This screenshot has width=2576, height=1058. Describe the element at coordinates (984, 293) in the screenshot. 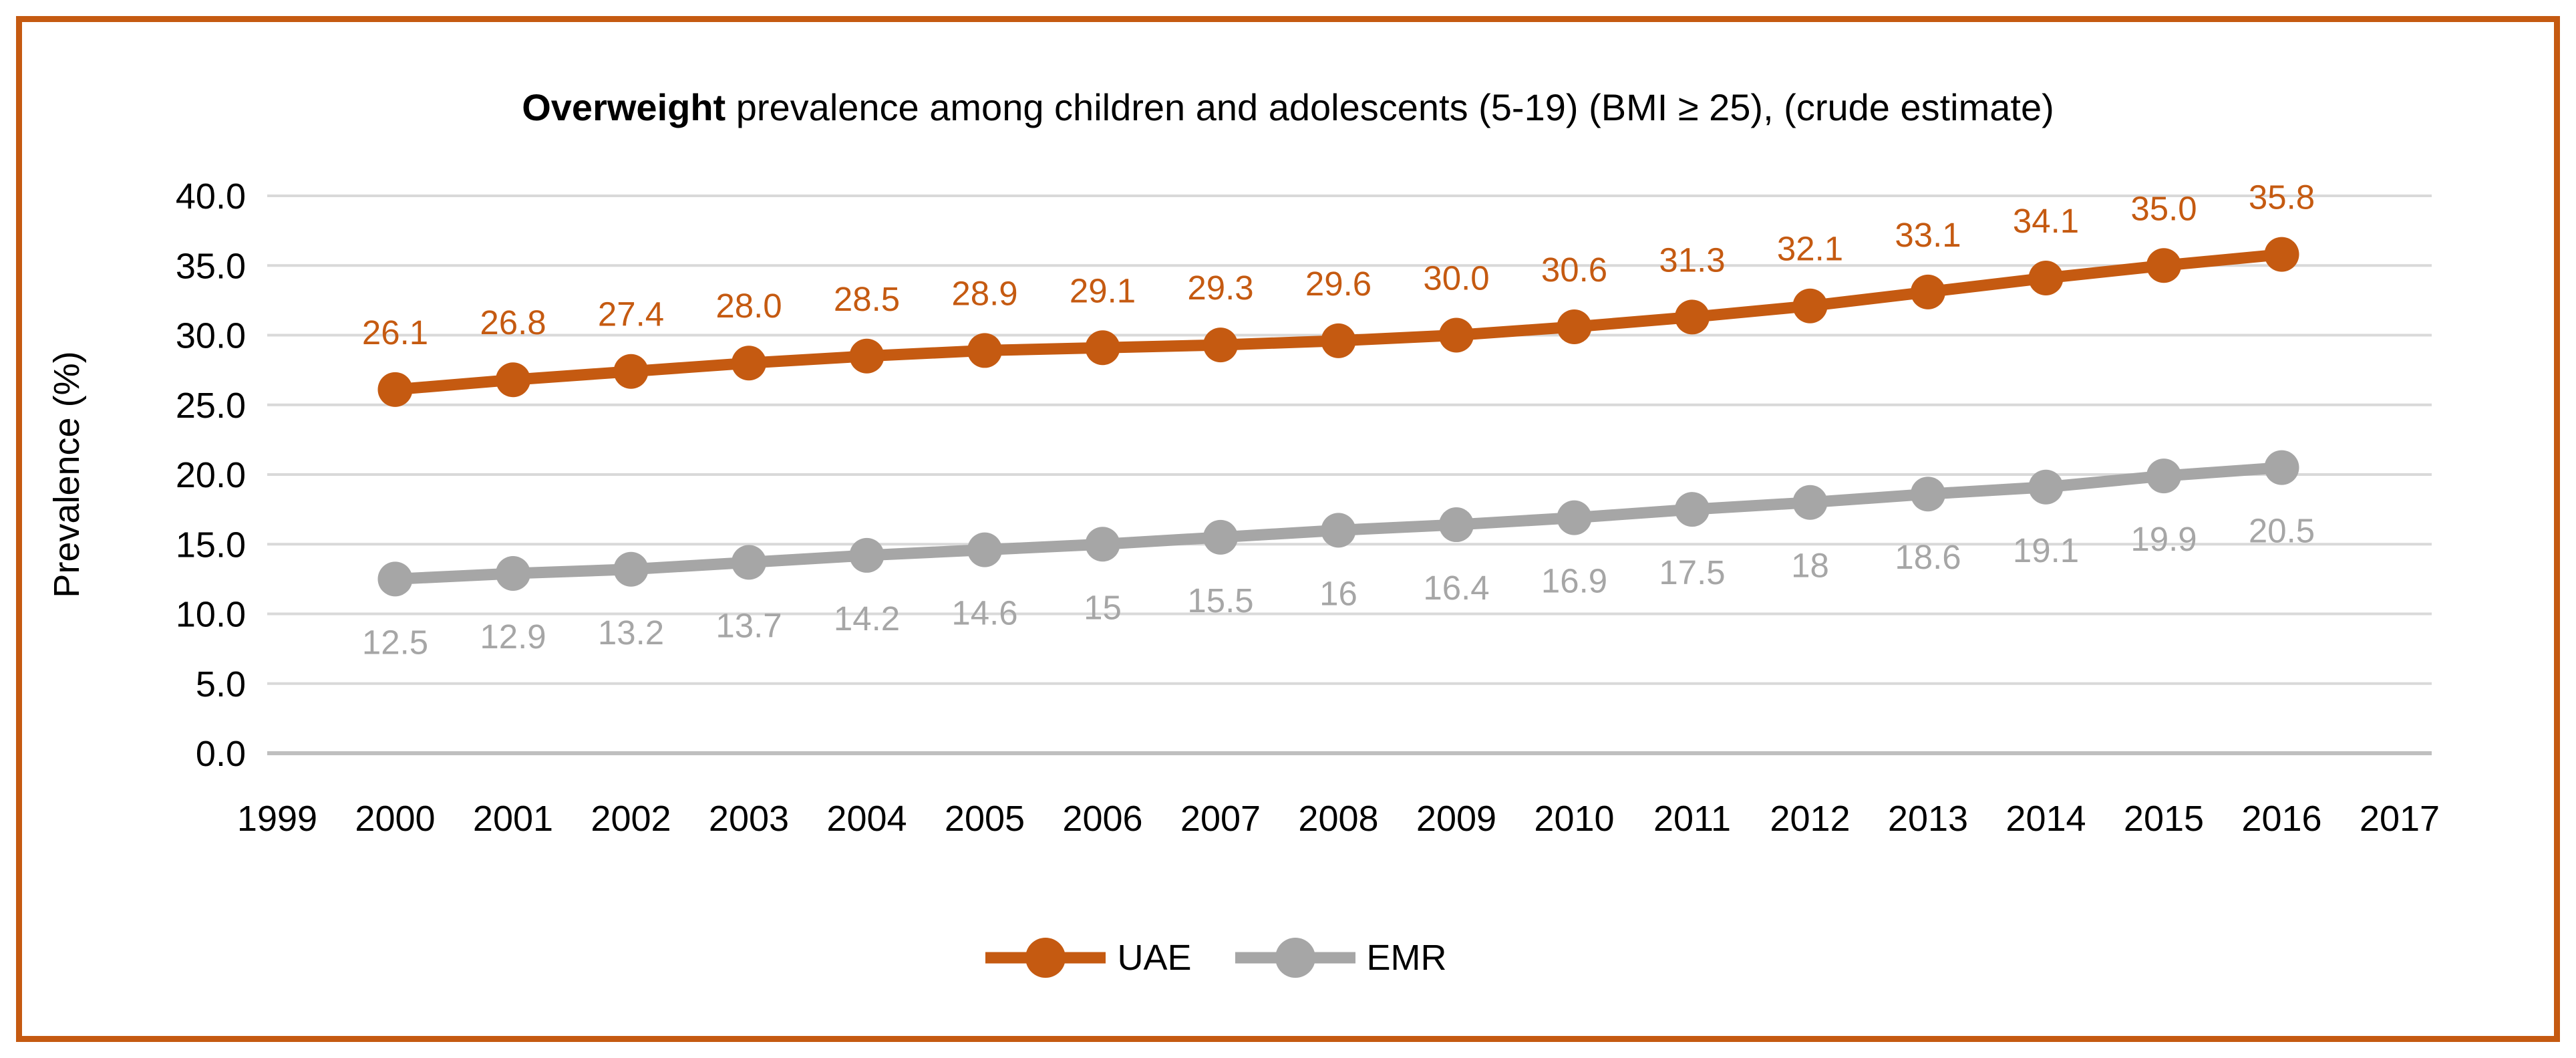

I see `data-label-uae: 28.9` at that location.